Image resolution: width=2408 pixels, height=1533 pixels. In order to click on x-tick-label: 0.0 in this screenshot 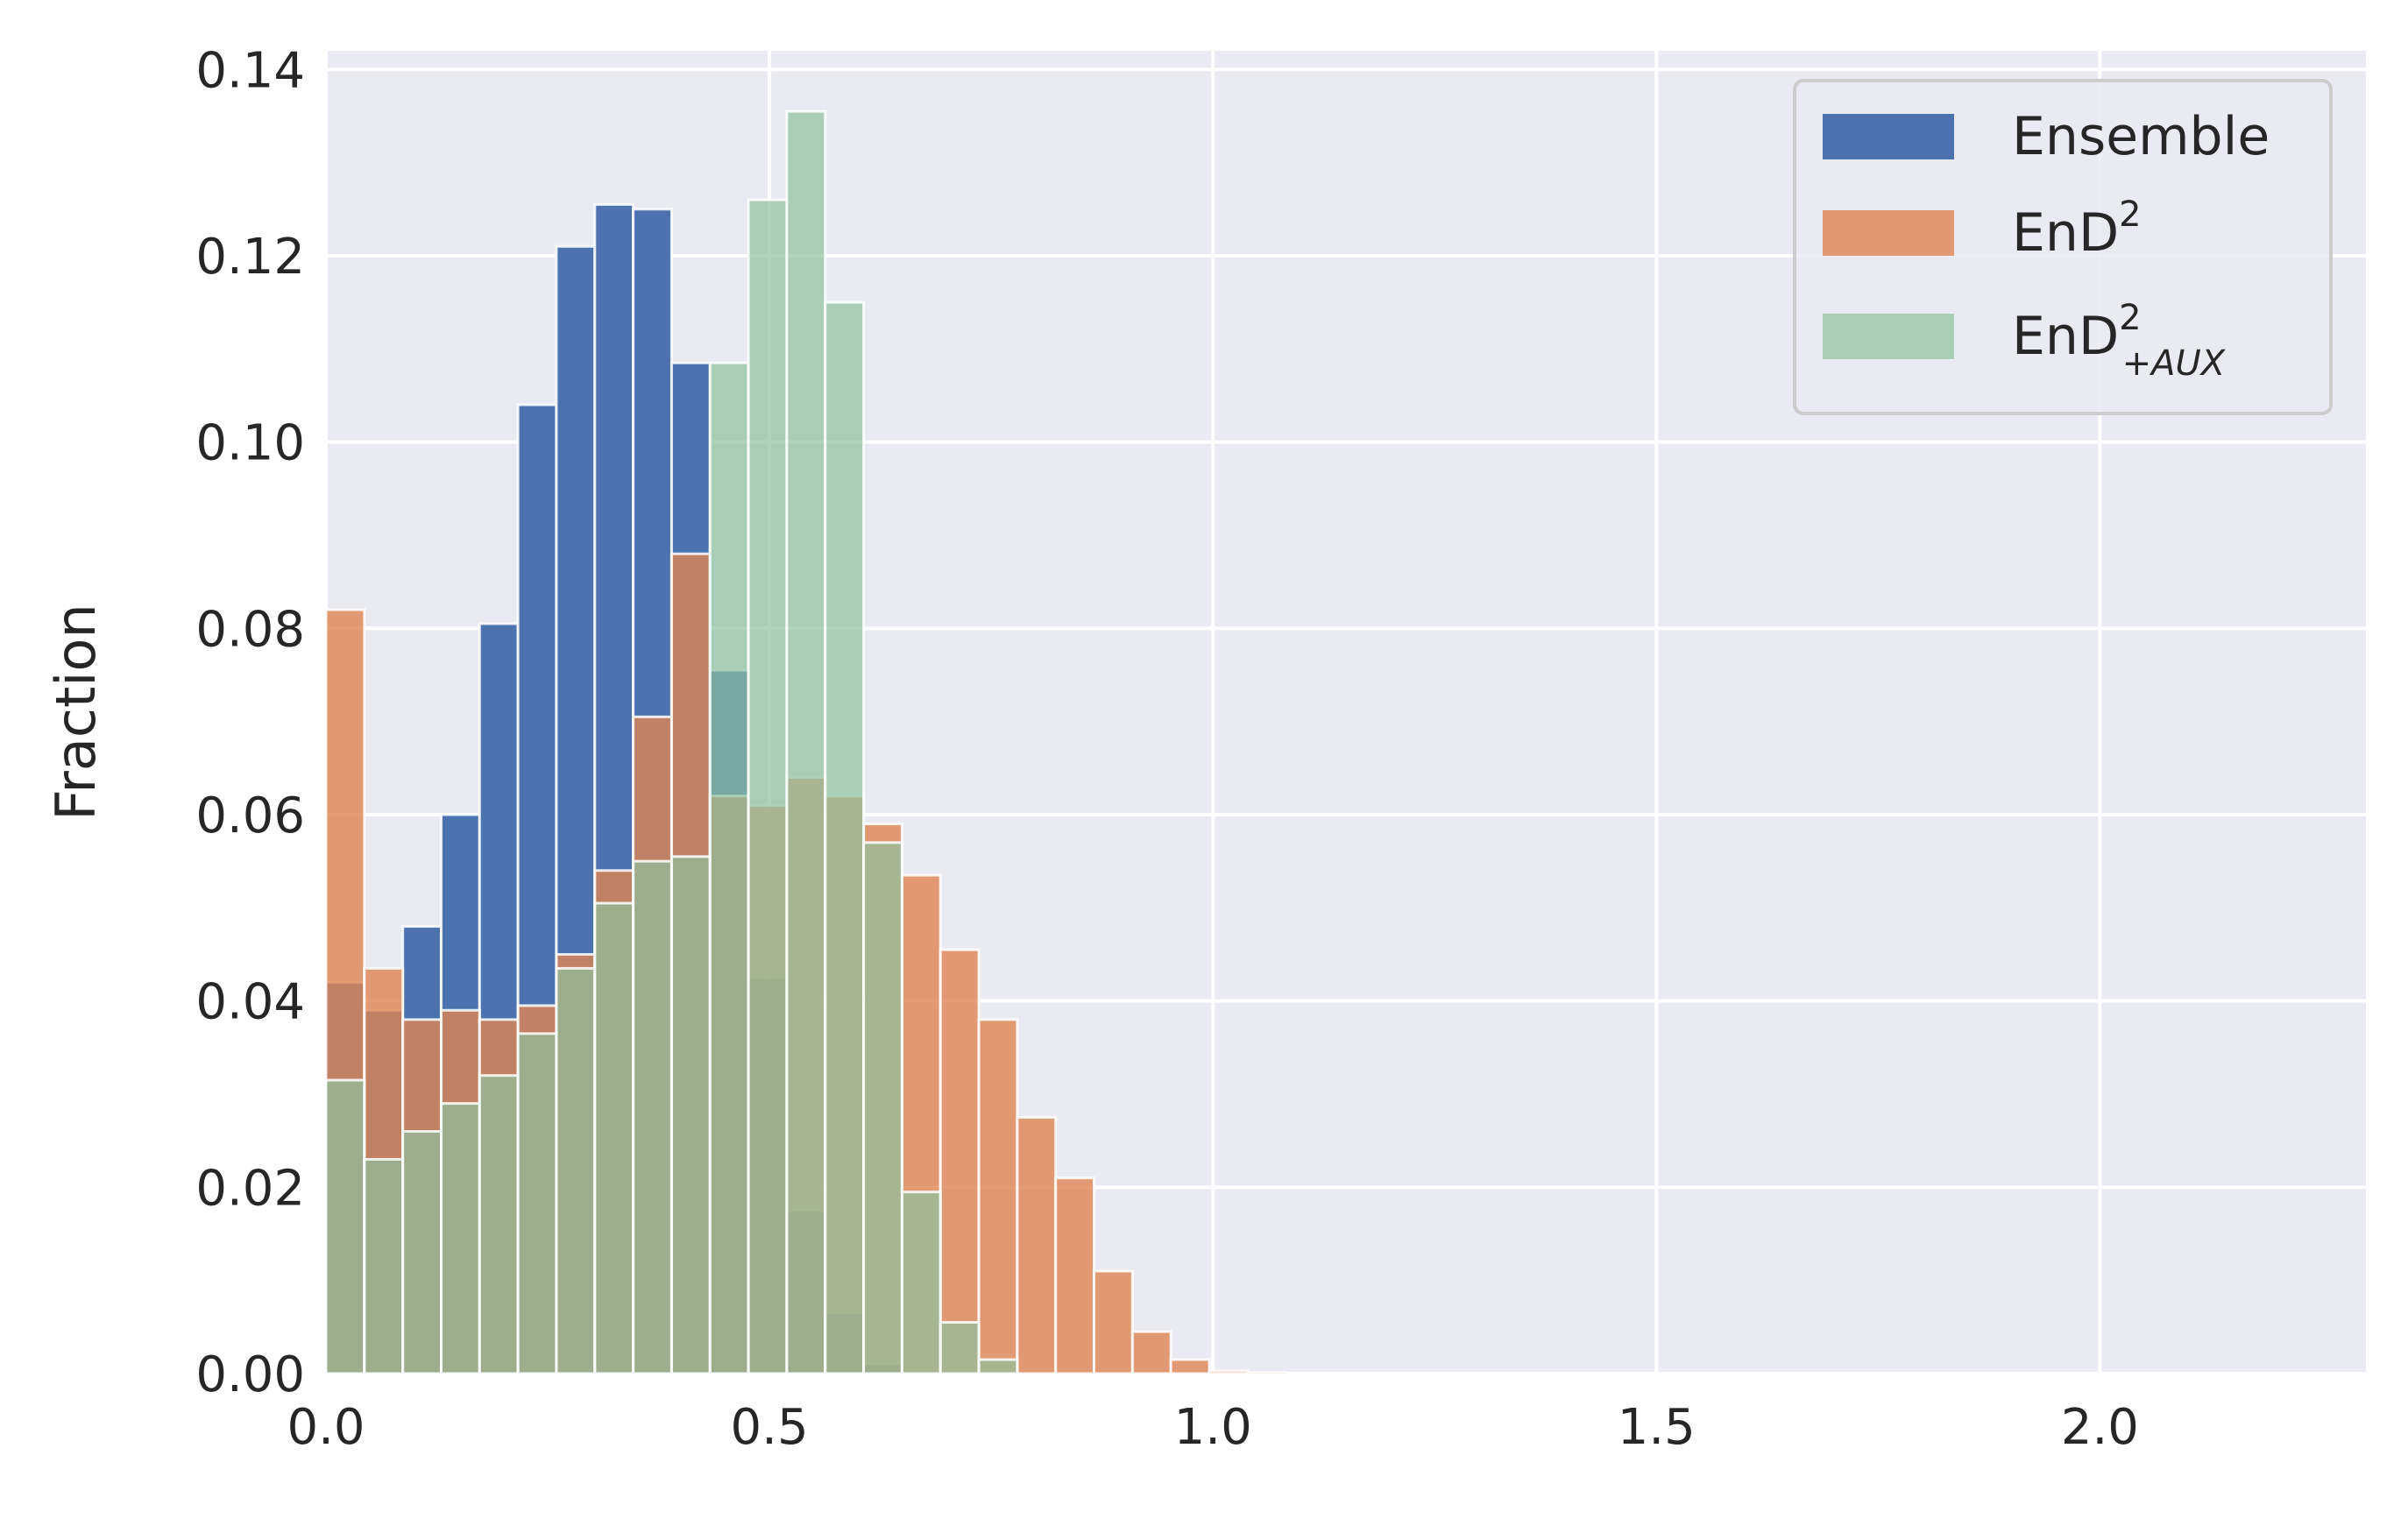, I will do `click(326, 1428)`.